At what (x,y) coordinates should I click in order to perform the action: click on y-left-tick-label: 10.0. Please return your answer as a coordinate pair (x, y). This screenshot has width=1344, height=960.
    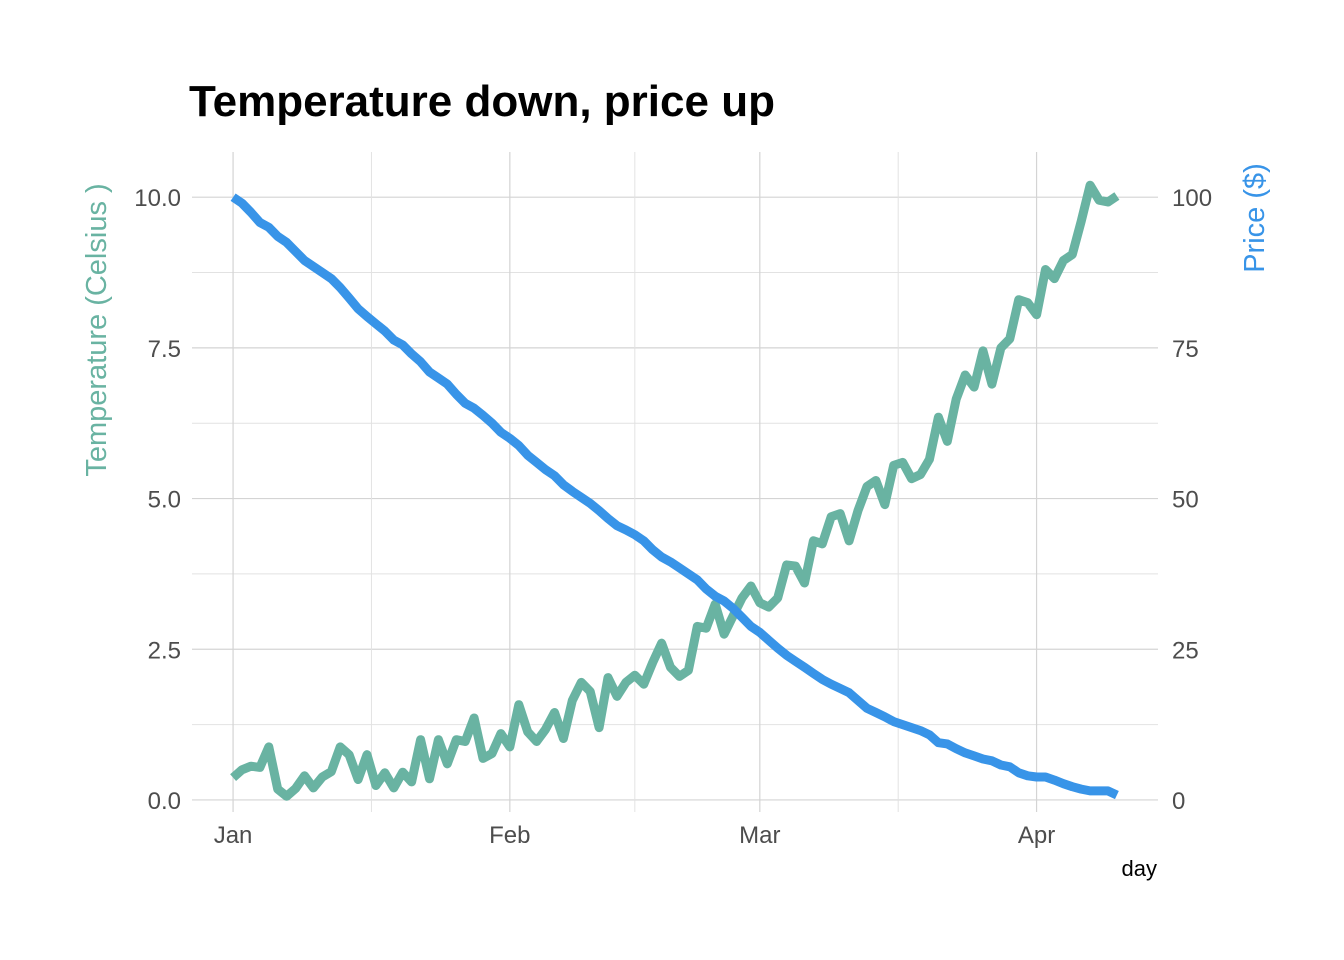
    Looking at the image, I should click on (157, 198).